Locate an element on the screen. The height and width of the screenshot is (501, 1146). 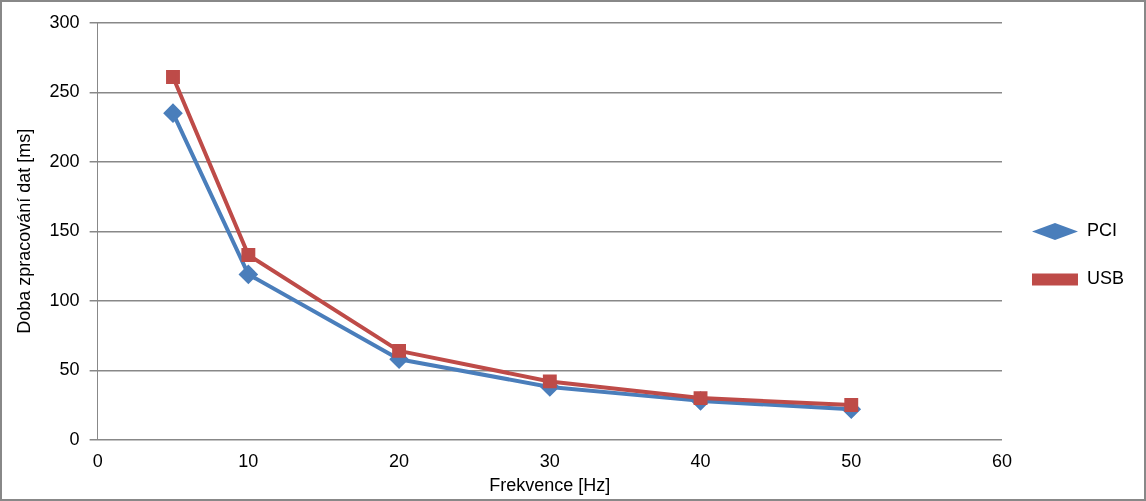
x-tick-label: 60 is located at coordinates (1001, 460).